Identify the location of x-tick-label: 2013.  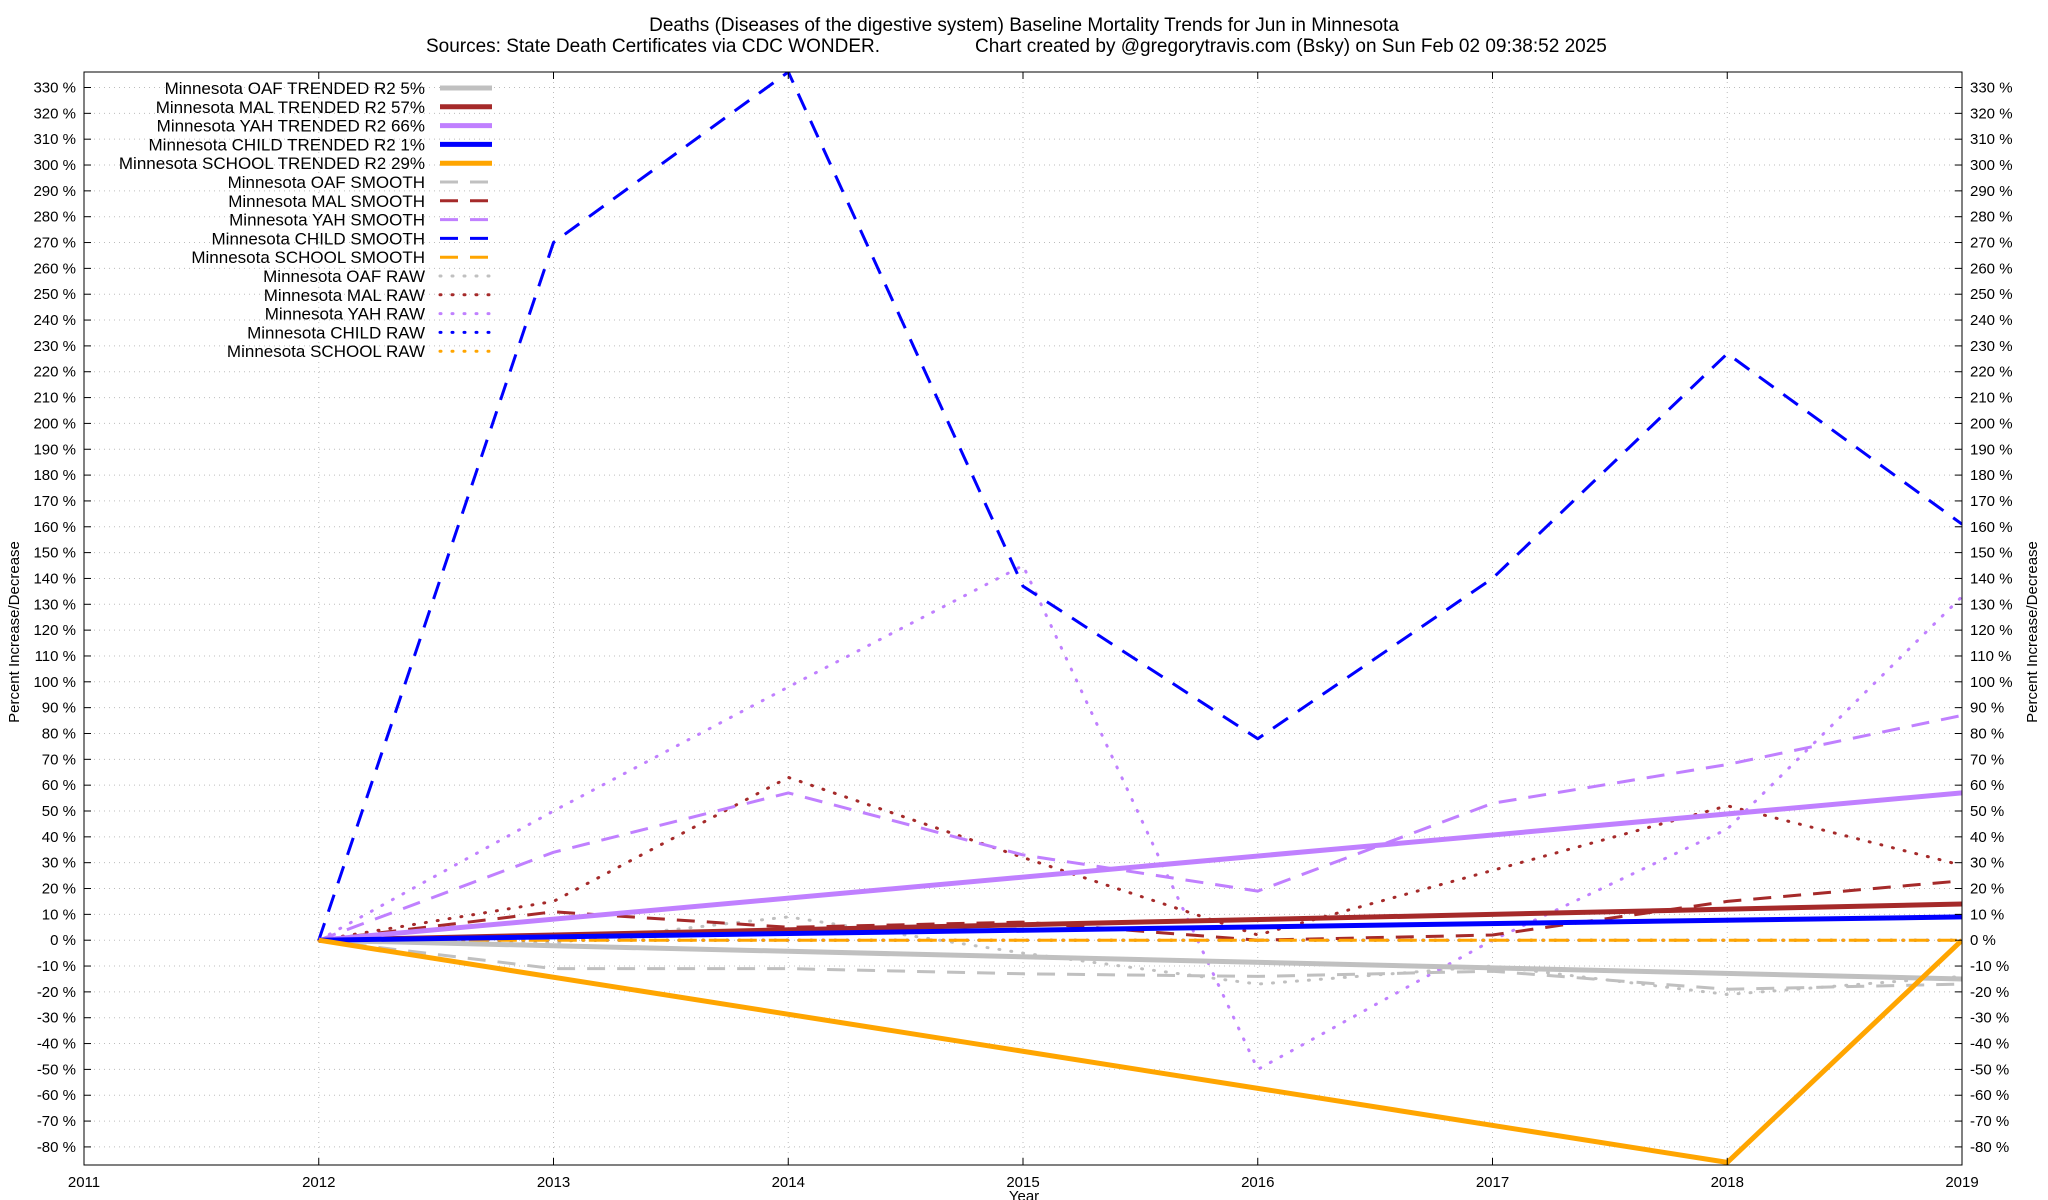
(553, 1182).